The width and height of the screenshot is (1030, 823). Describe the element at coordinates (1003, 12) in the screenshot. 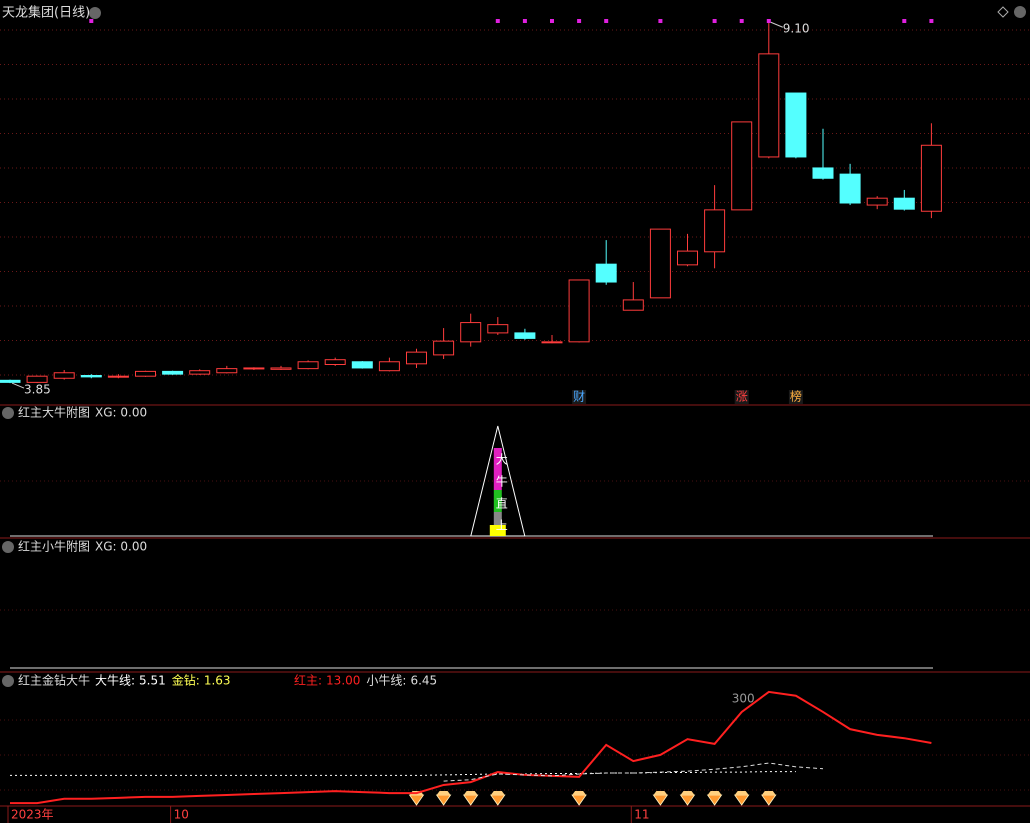

I see `diamond-button` at that location.